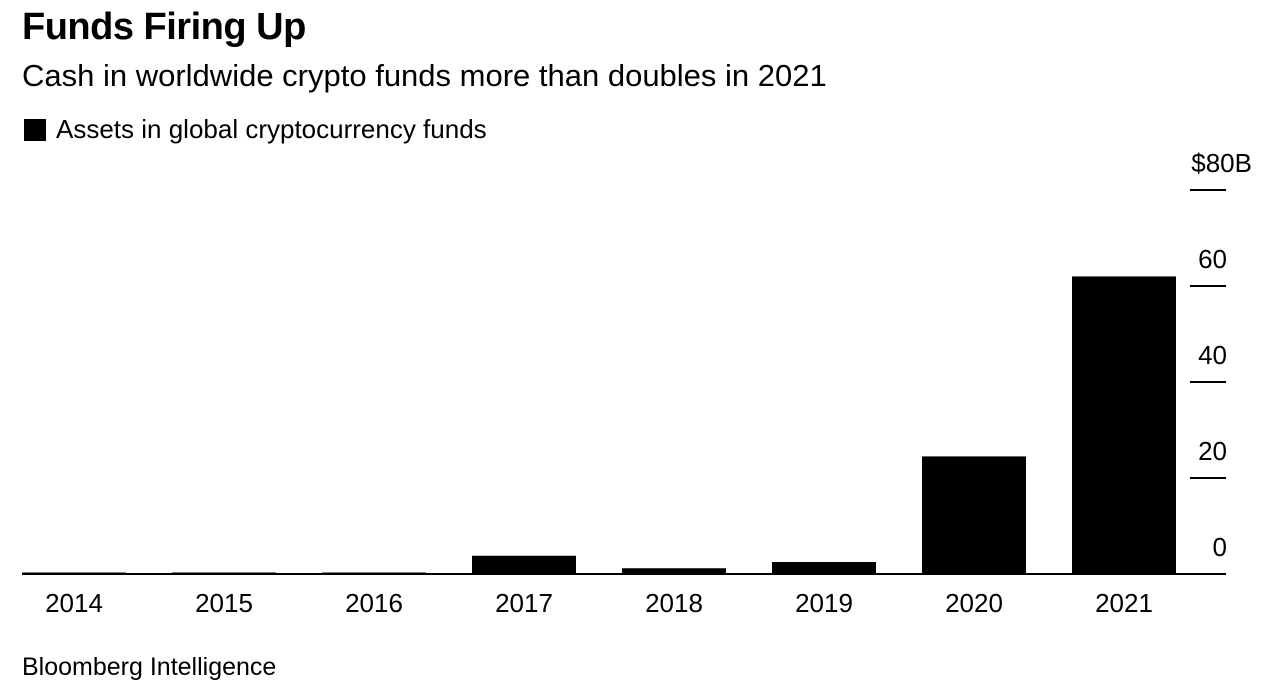  Describe the element at coordinates (974, 603) in the screenshot. I see `x-tick-label: 2020` at that location.